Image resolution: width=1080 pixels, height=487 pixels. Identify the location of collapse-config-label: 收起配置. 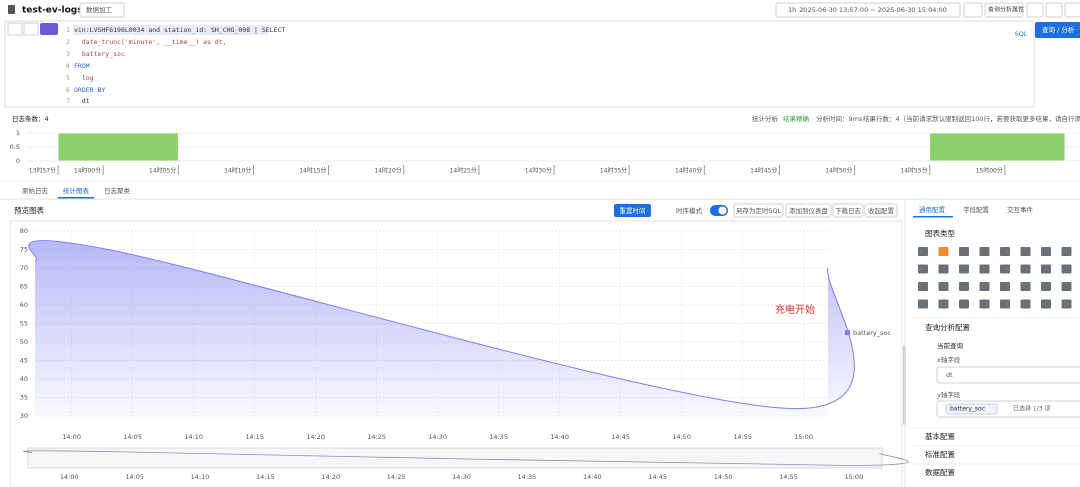
(881, 210).